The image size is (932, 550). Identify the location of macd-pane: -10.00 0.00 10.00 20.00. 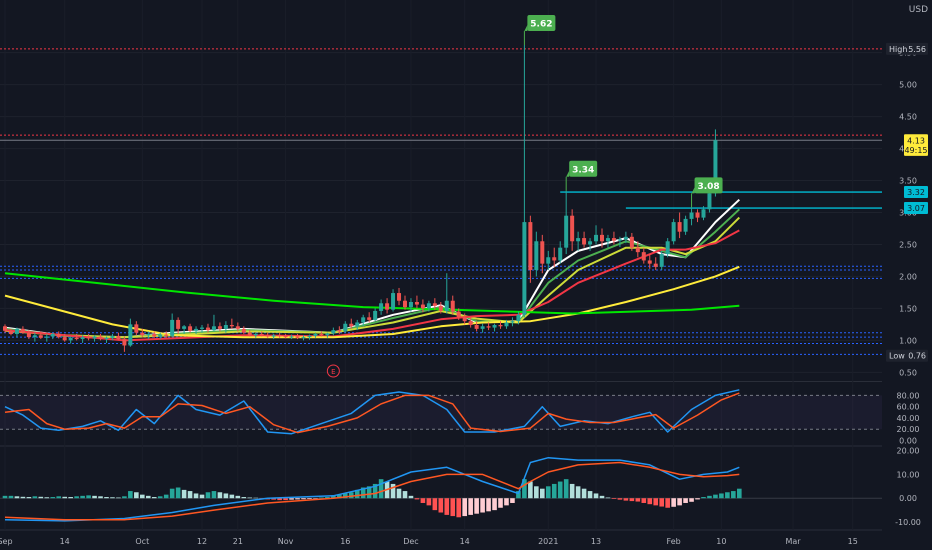
(460, 487).